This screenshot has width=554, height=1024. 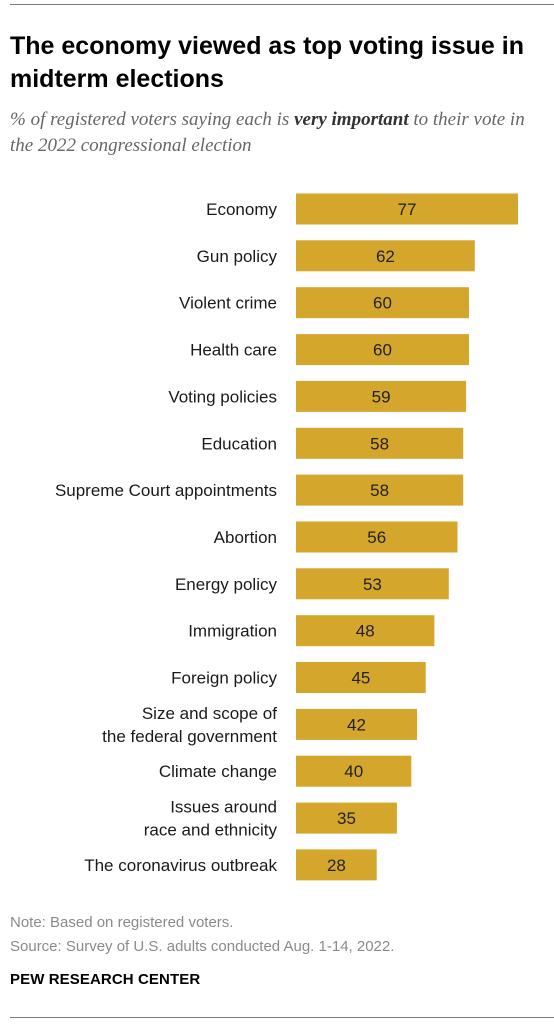 What do you see at coordinates (351, 119) in the screenshot?
I see `subtitle-emphasis: very important` at bounding box center [351, 119].